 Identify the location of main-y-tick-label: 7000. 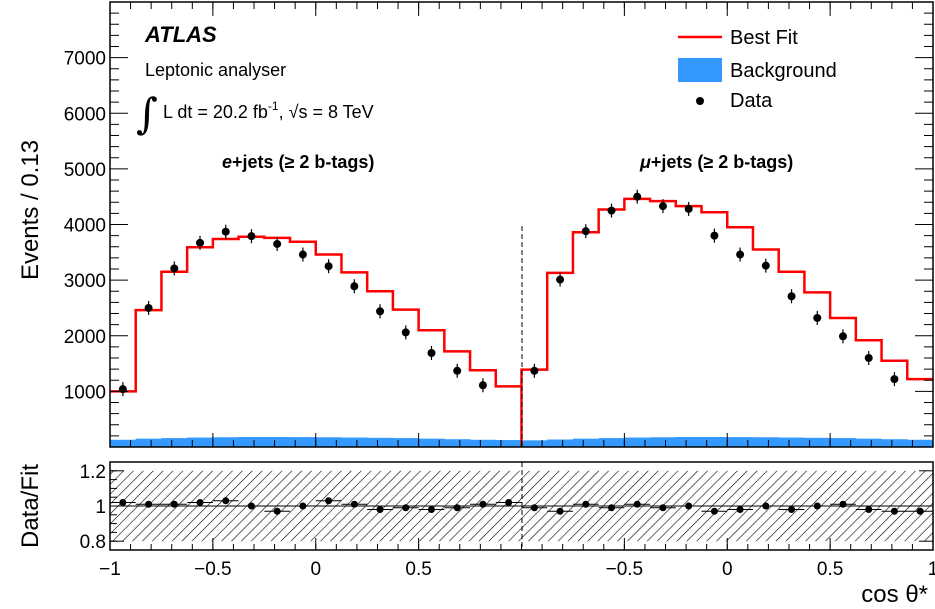
(85, 59).